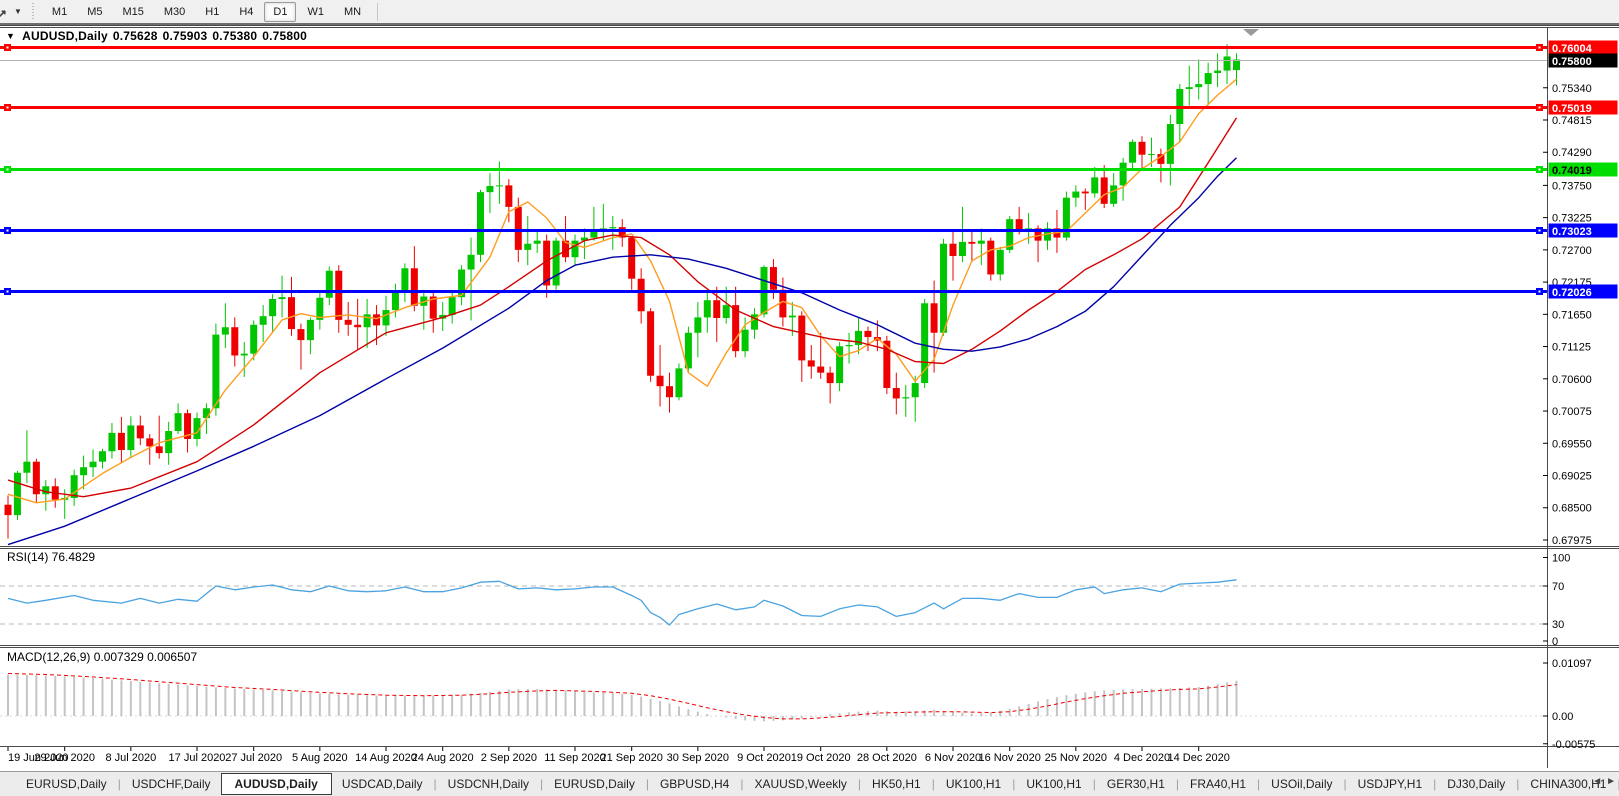  Describe the element at coordinates (1390, 784) in the screenshot. I see `tab-usdjpy-h1: USDJPY,H1` at that location.